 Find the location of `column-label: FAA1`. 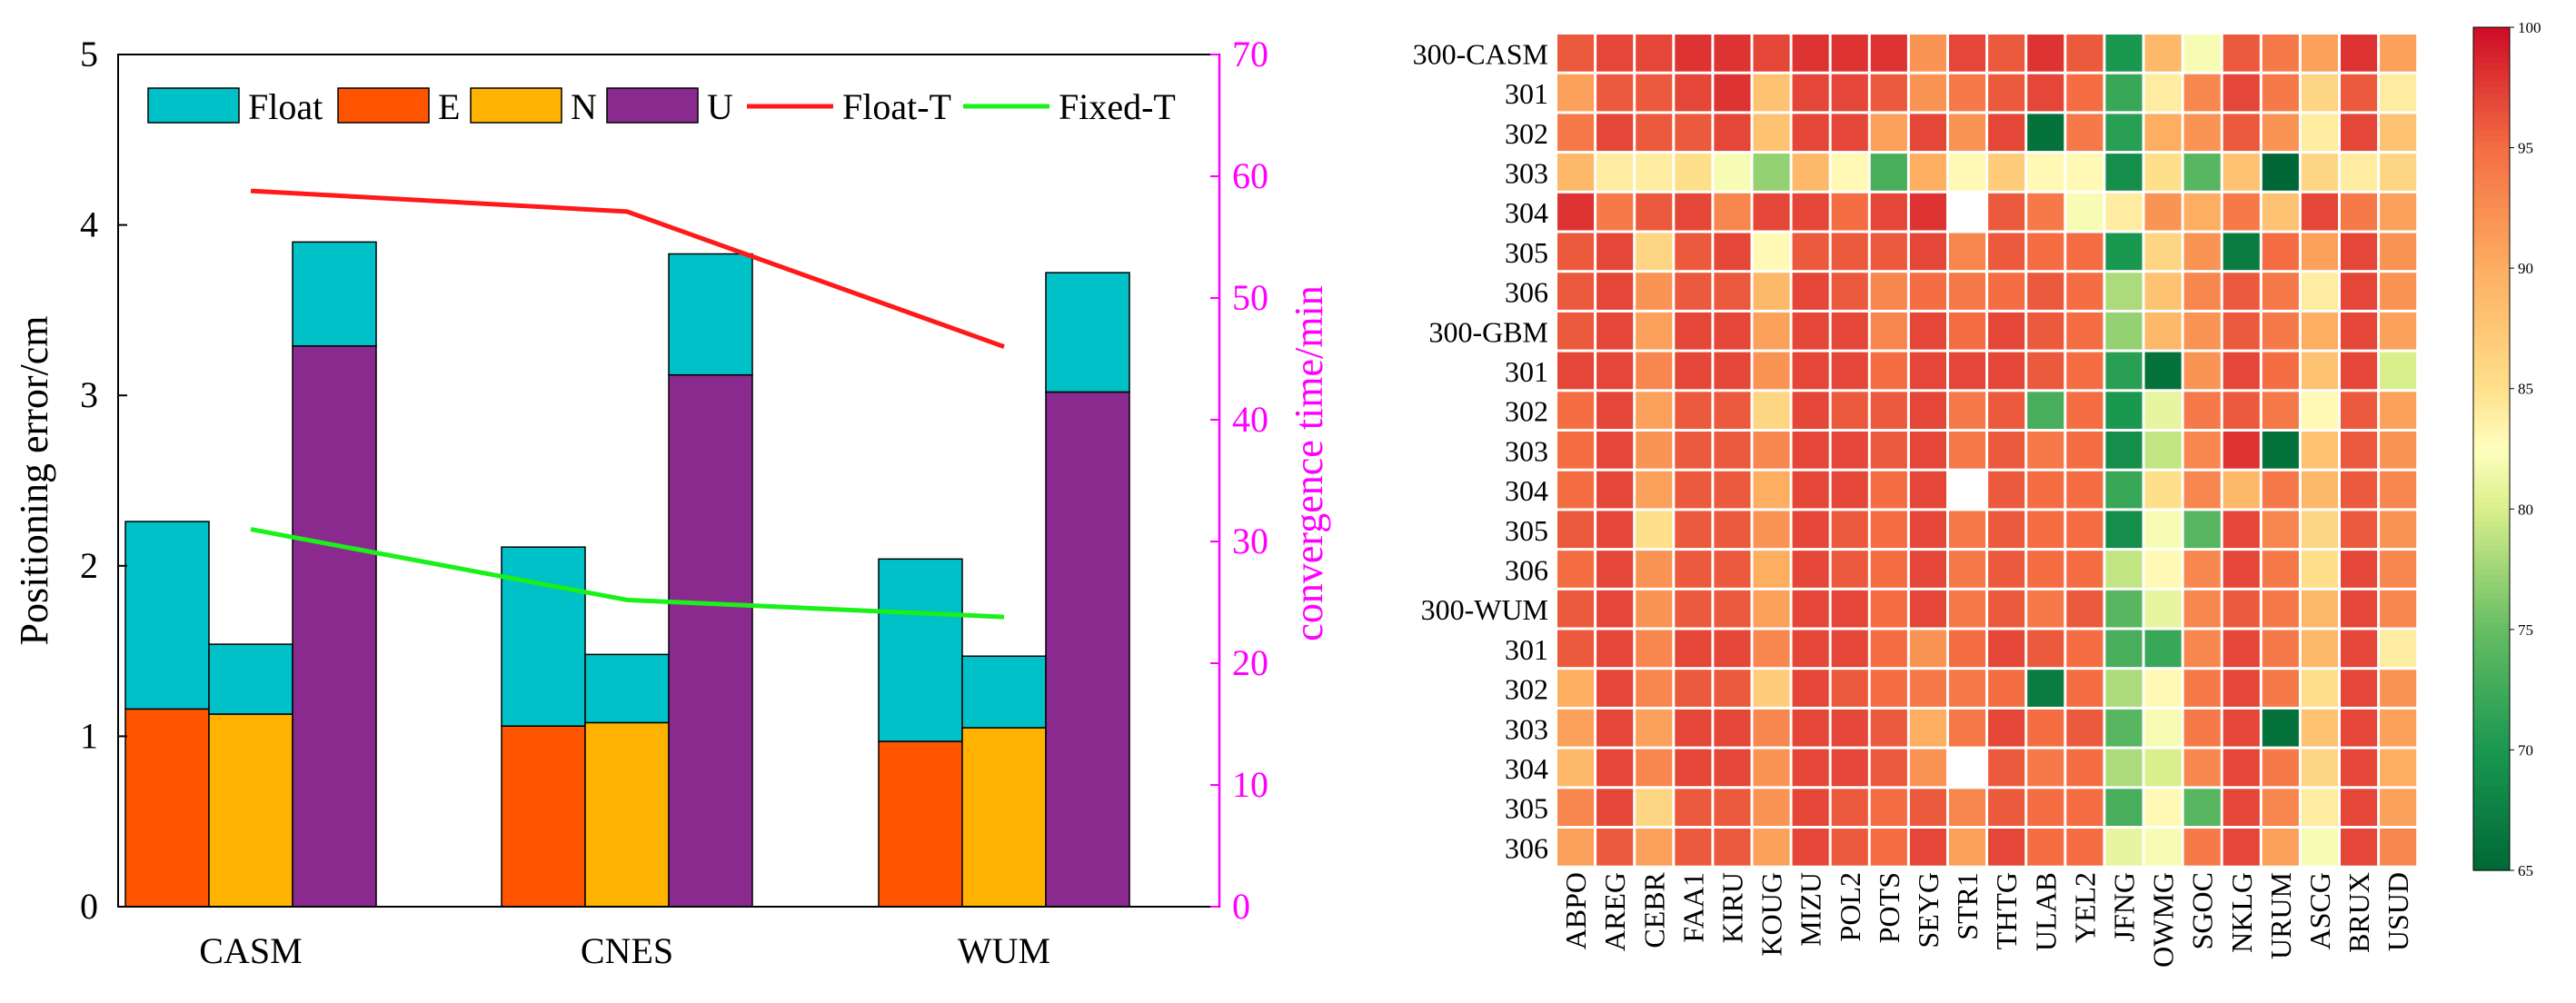

column-label: FAA1 is located at coordinates (1692, 908).